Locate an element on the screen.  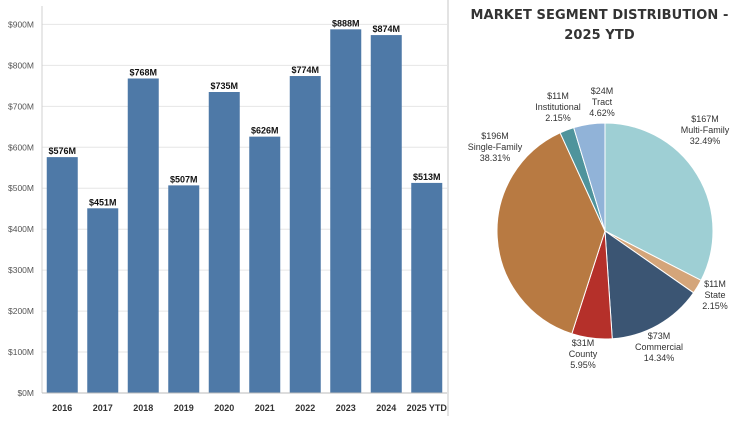
y-tick-label: $100M is located at coordinates (21, 352).